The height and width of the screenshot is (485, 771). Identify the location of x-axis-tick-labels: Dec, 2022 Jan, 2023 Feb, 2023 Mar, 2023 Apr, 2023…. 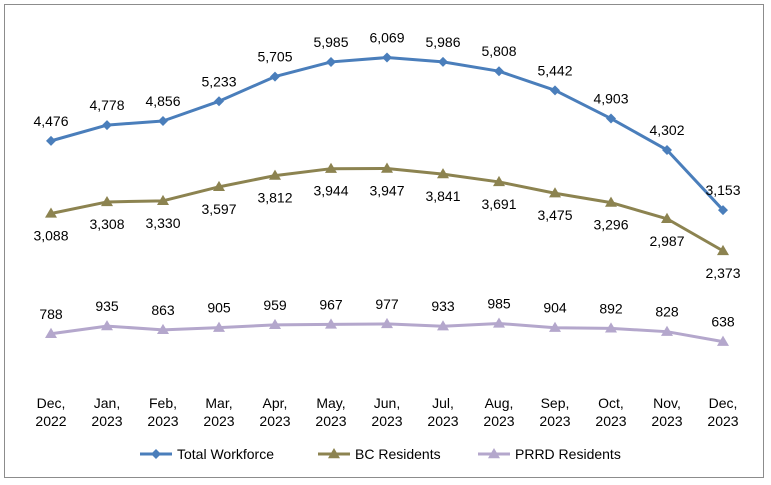
(386, 412).